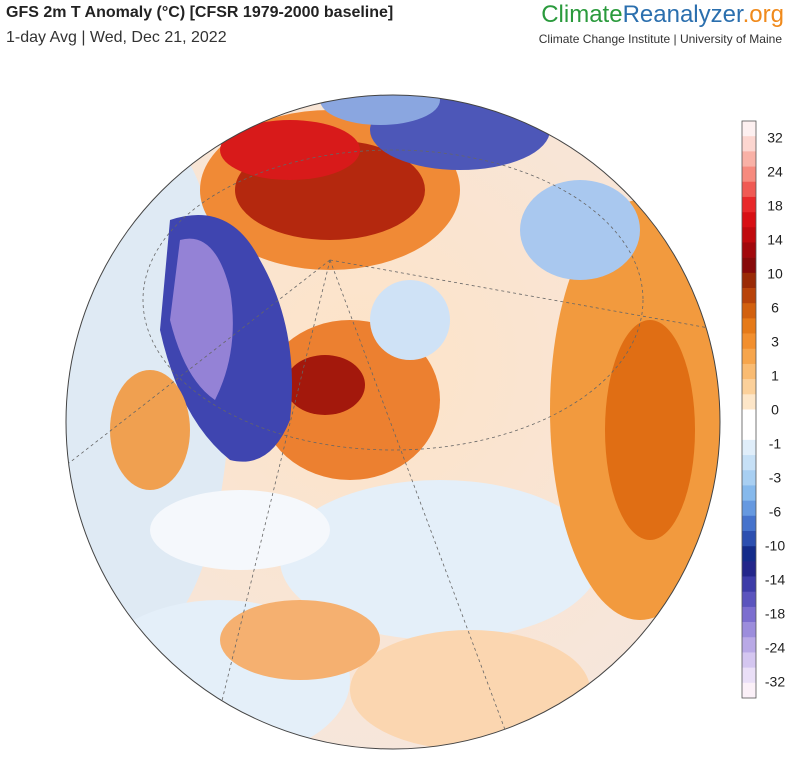 The width and height of the screenshot is (800, 779). What do you see at coordinates (763, 14) in the screenshot?
I see `logo-part: .org` at bounding box center [763, 14].